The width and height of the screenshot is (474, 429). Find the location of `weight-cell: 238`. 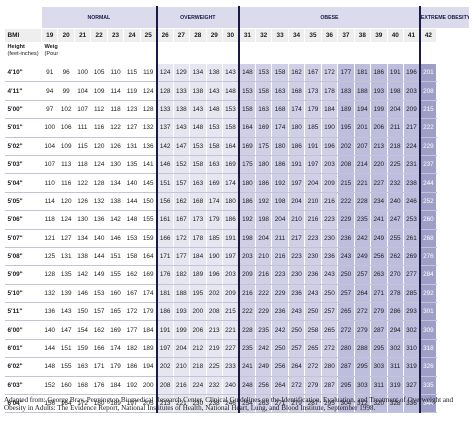

weight-cell: 238 is located at coordinates (214, 404).